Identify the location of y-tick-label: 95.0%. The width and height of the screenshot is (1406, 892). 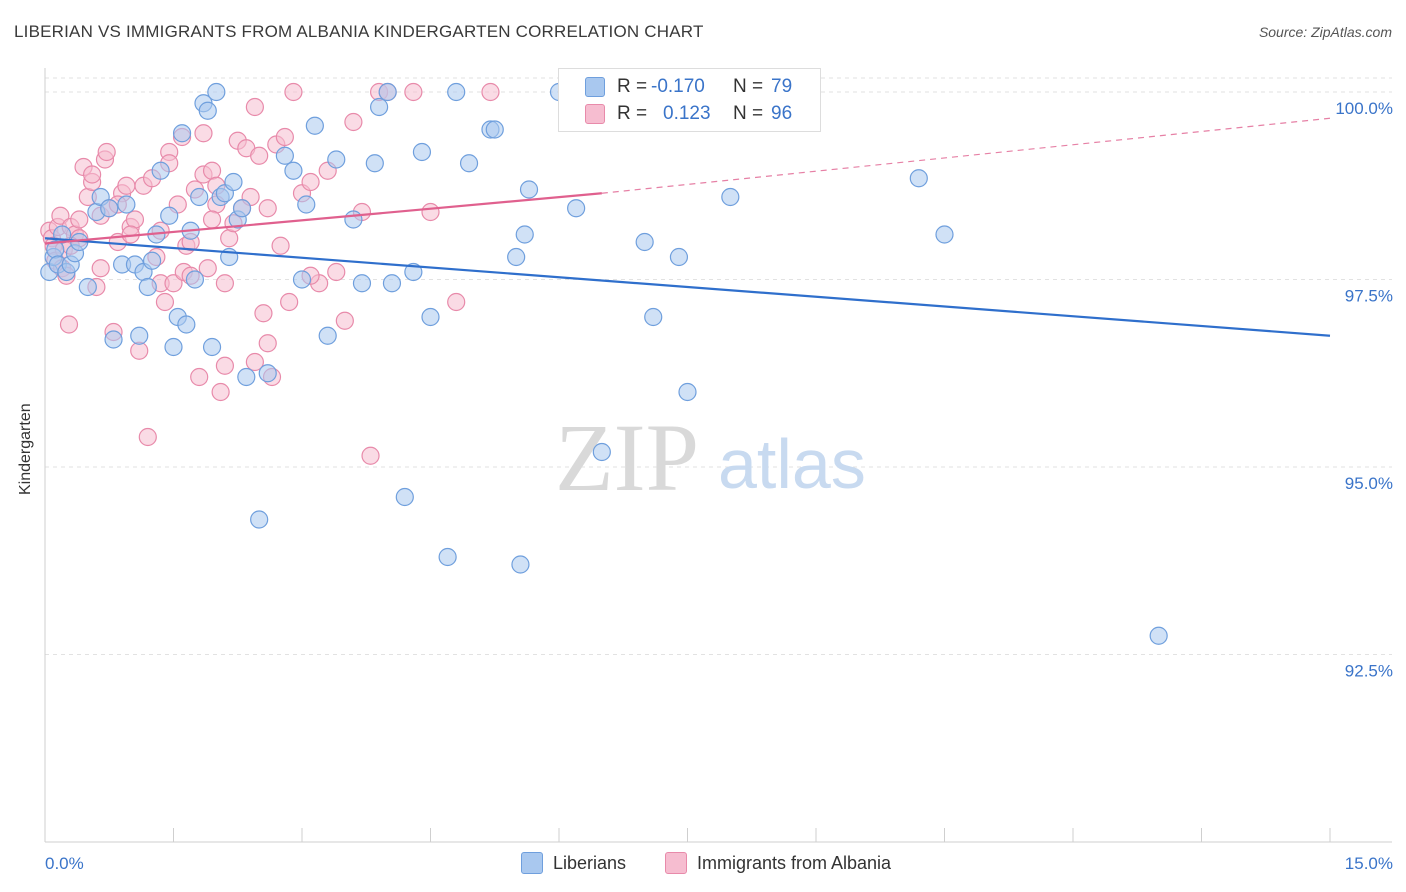
(1369, 483).